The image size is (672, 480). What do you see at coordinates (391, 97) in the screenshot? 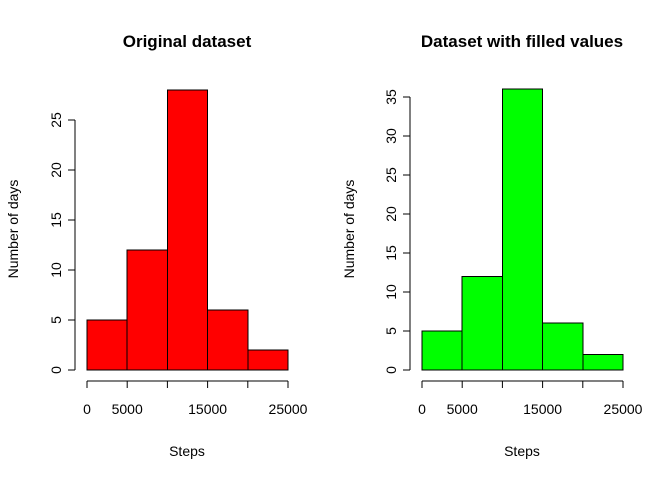
I see `y-tick-label: 35` at bounding box center [391, 97].